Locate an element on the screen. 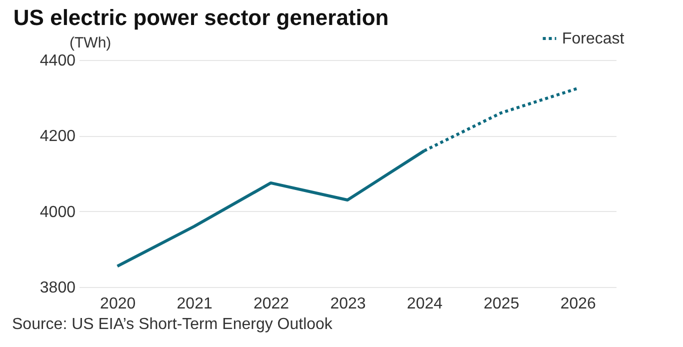  x-tick-label: 2023 is located at coordinates (348, 304).